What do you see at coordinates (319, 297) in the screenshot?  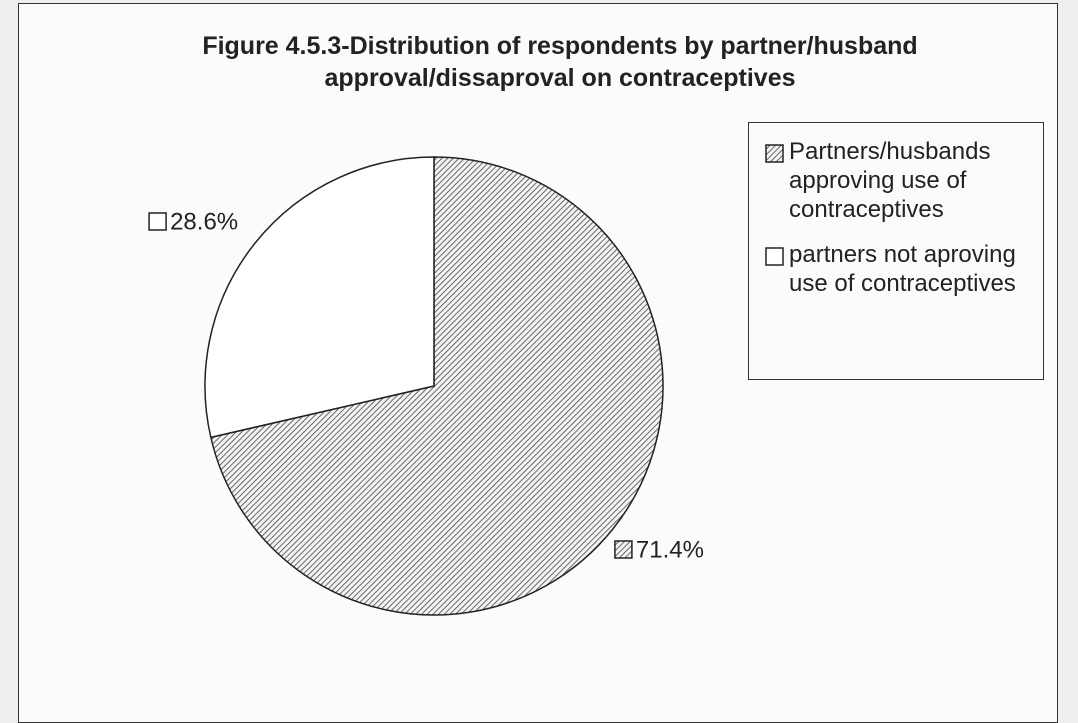 I see `pie-slice` at bounding box center [319, 297].